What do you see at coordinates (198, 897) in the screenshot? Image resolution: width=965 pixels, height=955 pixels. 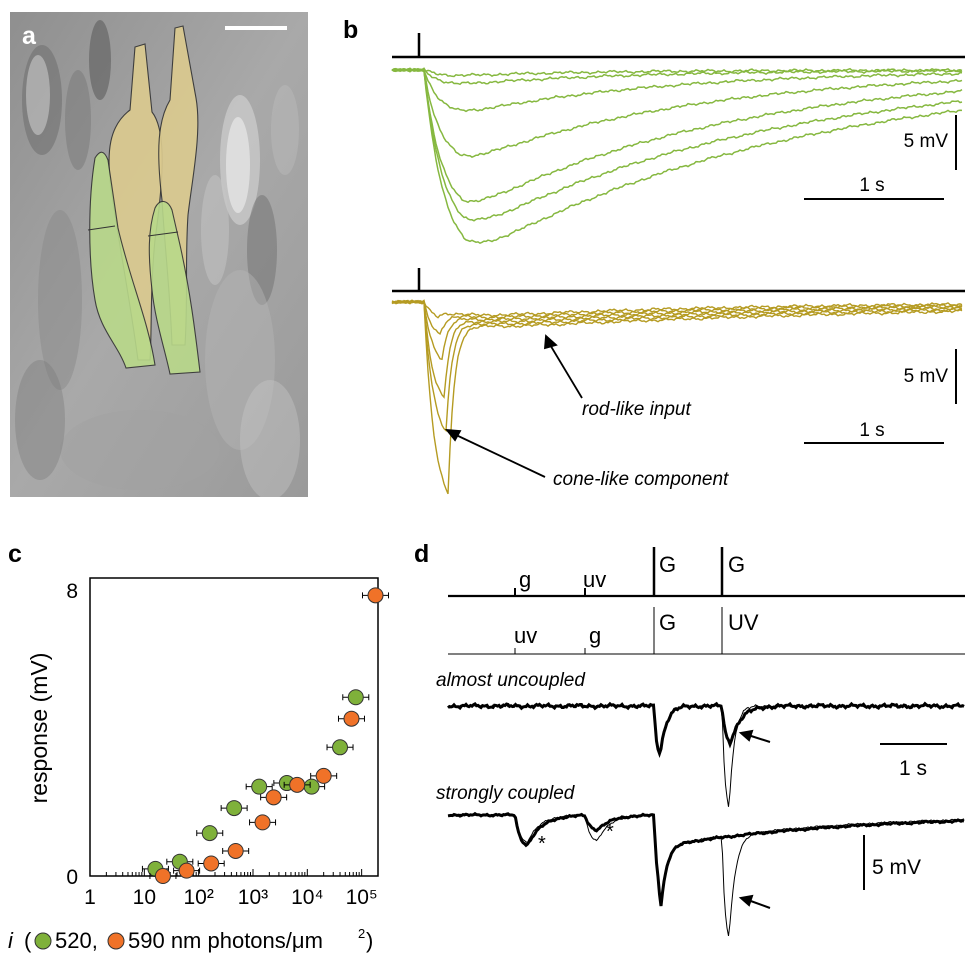 I see `x-tick-label: 10²` at bounding box center [198, 897].